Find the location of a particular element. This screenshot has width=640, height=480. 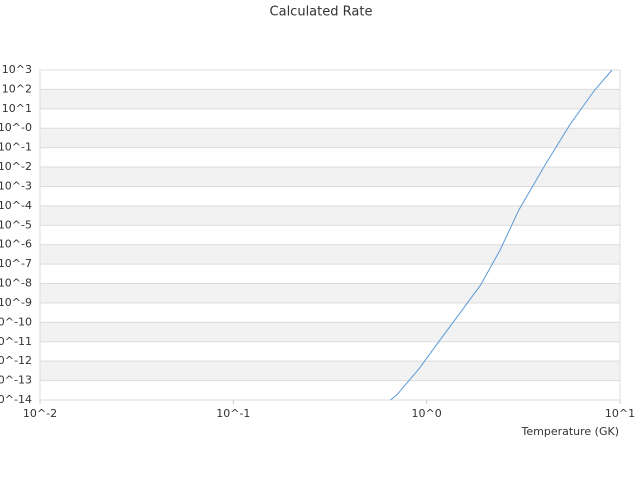

y-tick-label: 10^-10 is located at coordinates (16, 321).